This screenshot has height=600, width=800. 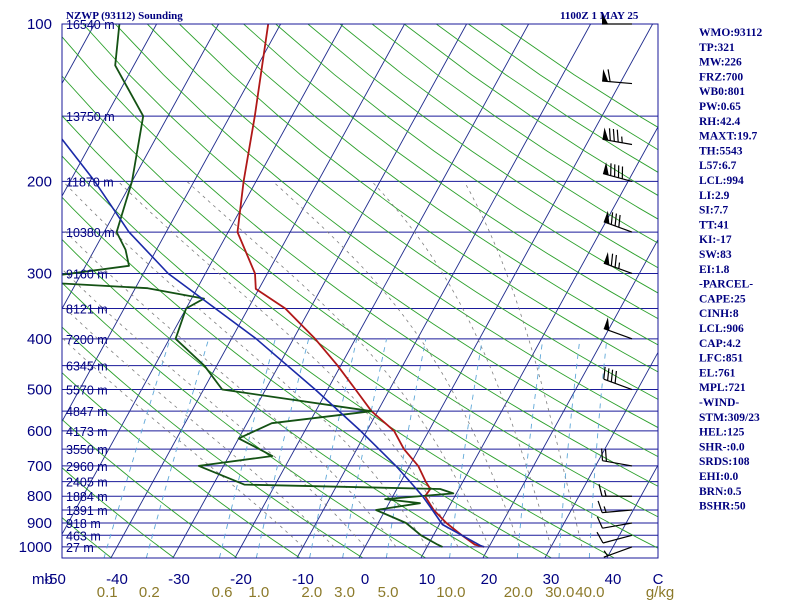 What do you see at coordinates (719, 314) in the screenshot?
I see `index-line: CINH:8` at bounding box center [719, 314].